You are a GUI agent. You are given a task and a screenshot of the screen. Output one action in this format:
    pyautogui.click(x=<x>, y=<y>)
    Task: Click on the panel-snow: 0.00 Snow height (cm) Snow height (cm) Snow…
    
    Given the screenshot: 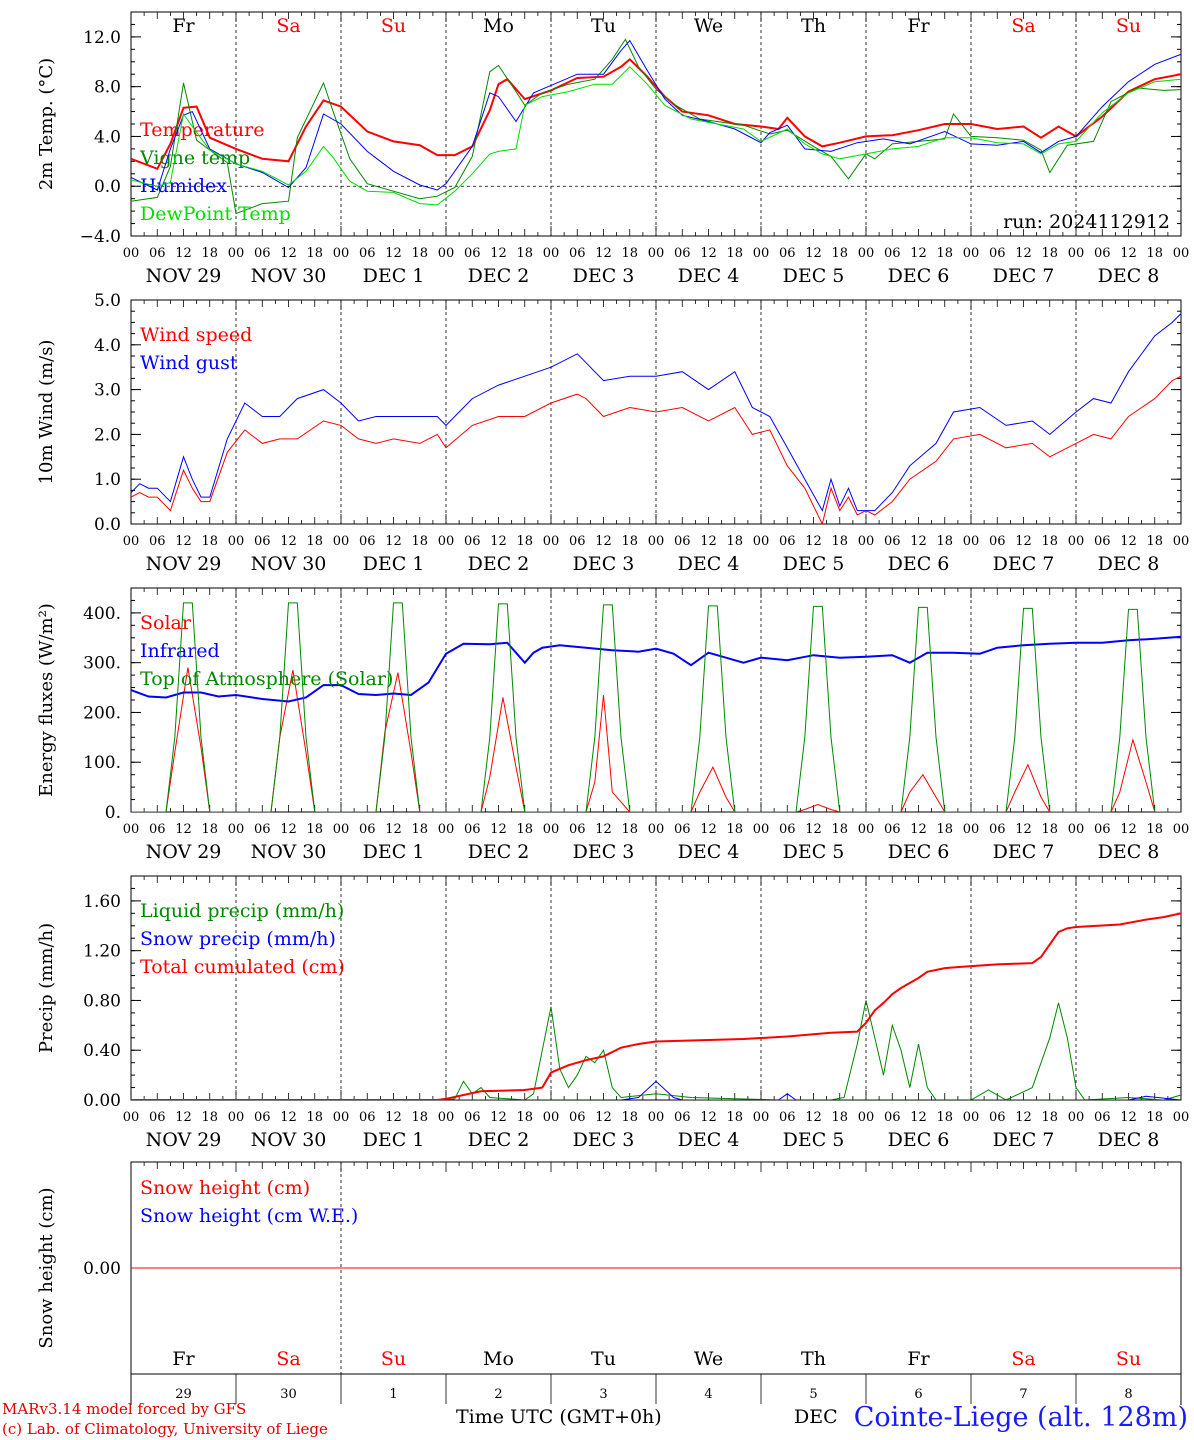 What is the action you would take?
    pyautogui.click(x=609, y=1268)
    